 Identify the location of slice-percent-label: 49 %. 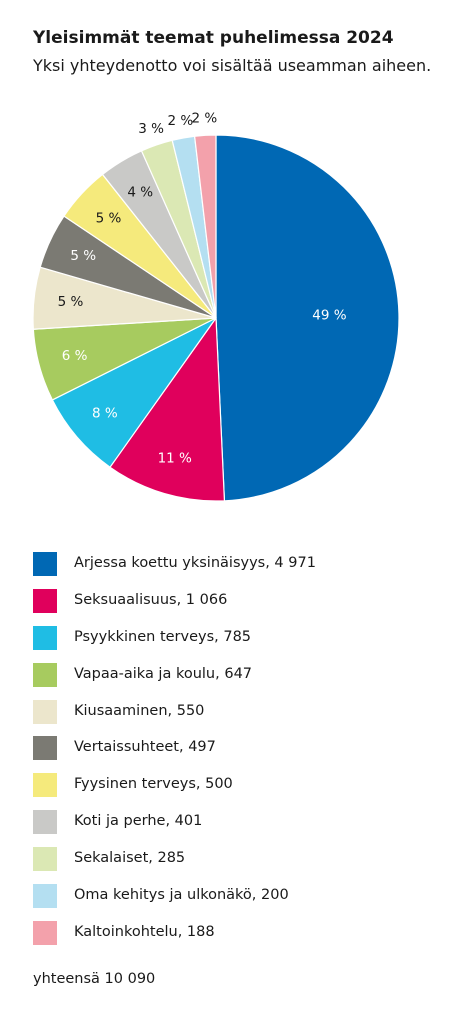
(329, 315).